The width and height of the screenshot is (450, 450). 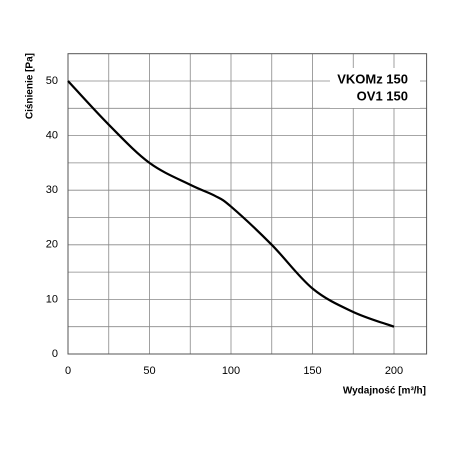 What do you see at coordinates (384, 391) in the screenshot?
I see `x-axis-label: Wydajność [m³/h]` at bounding box center [384, 391].